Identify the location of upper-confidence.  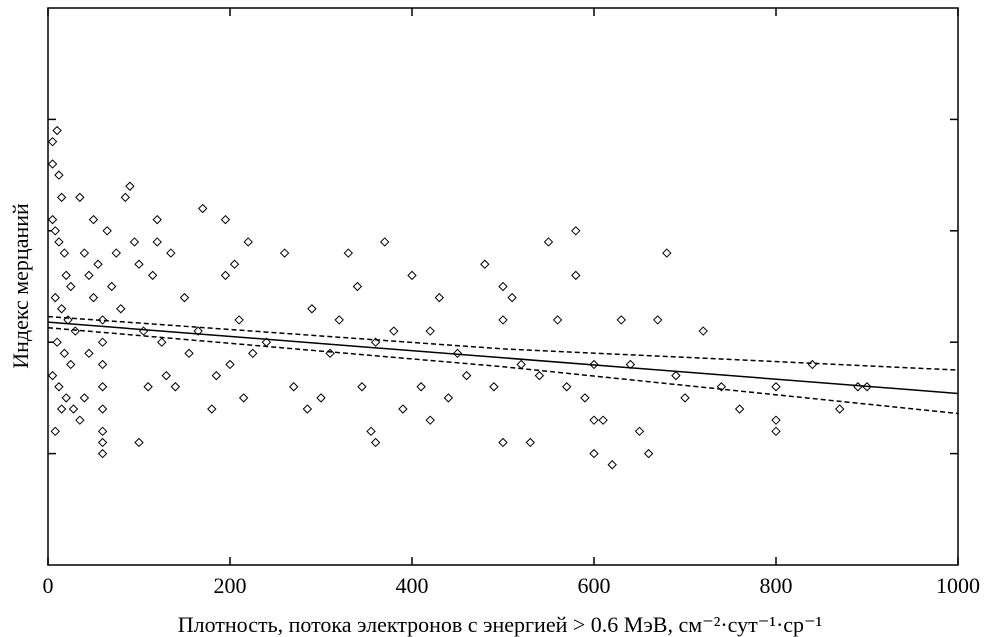
(503, 343).